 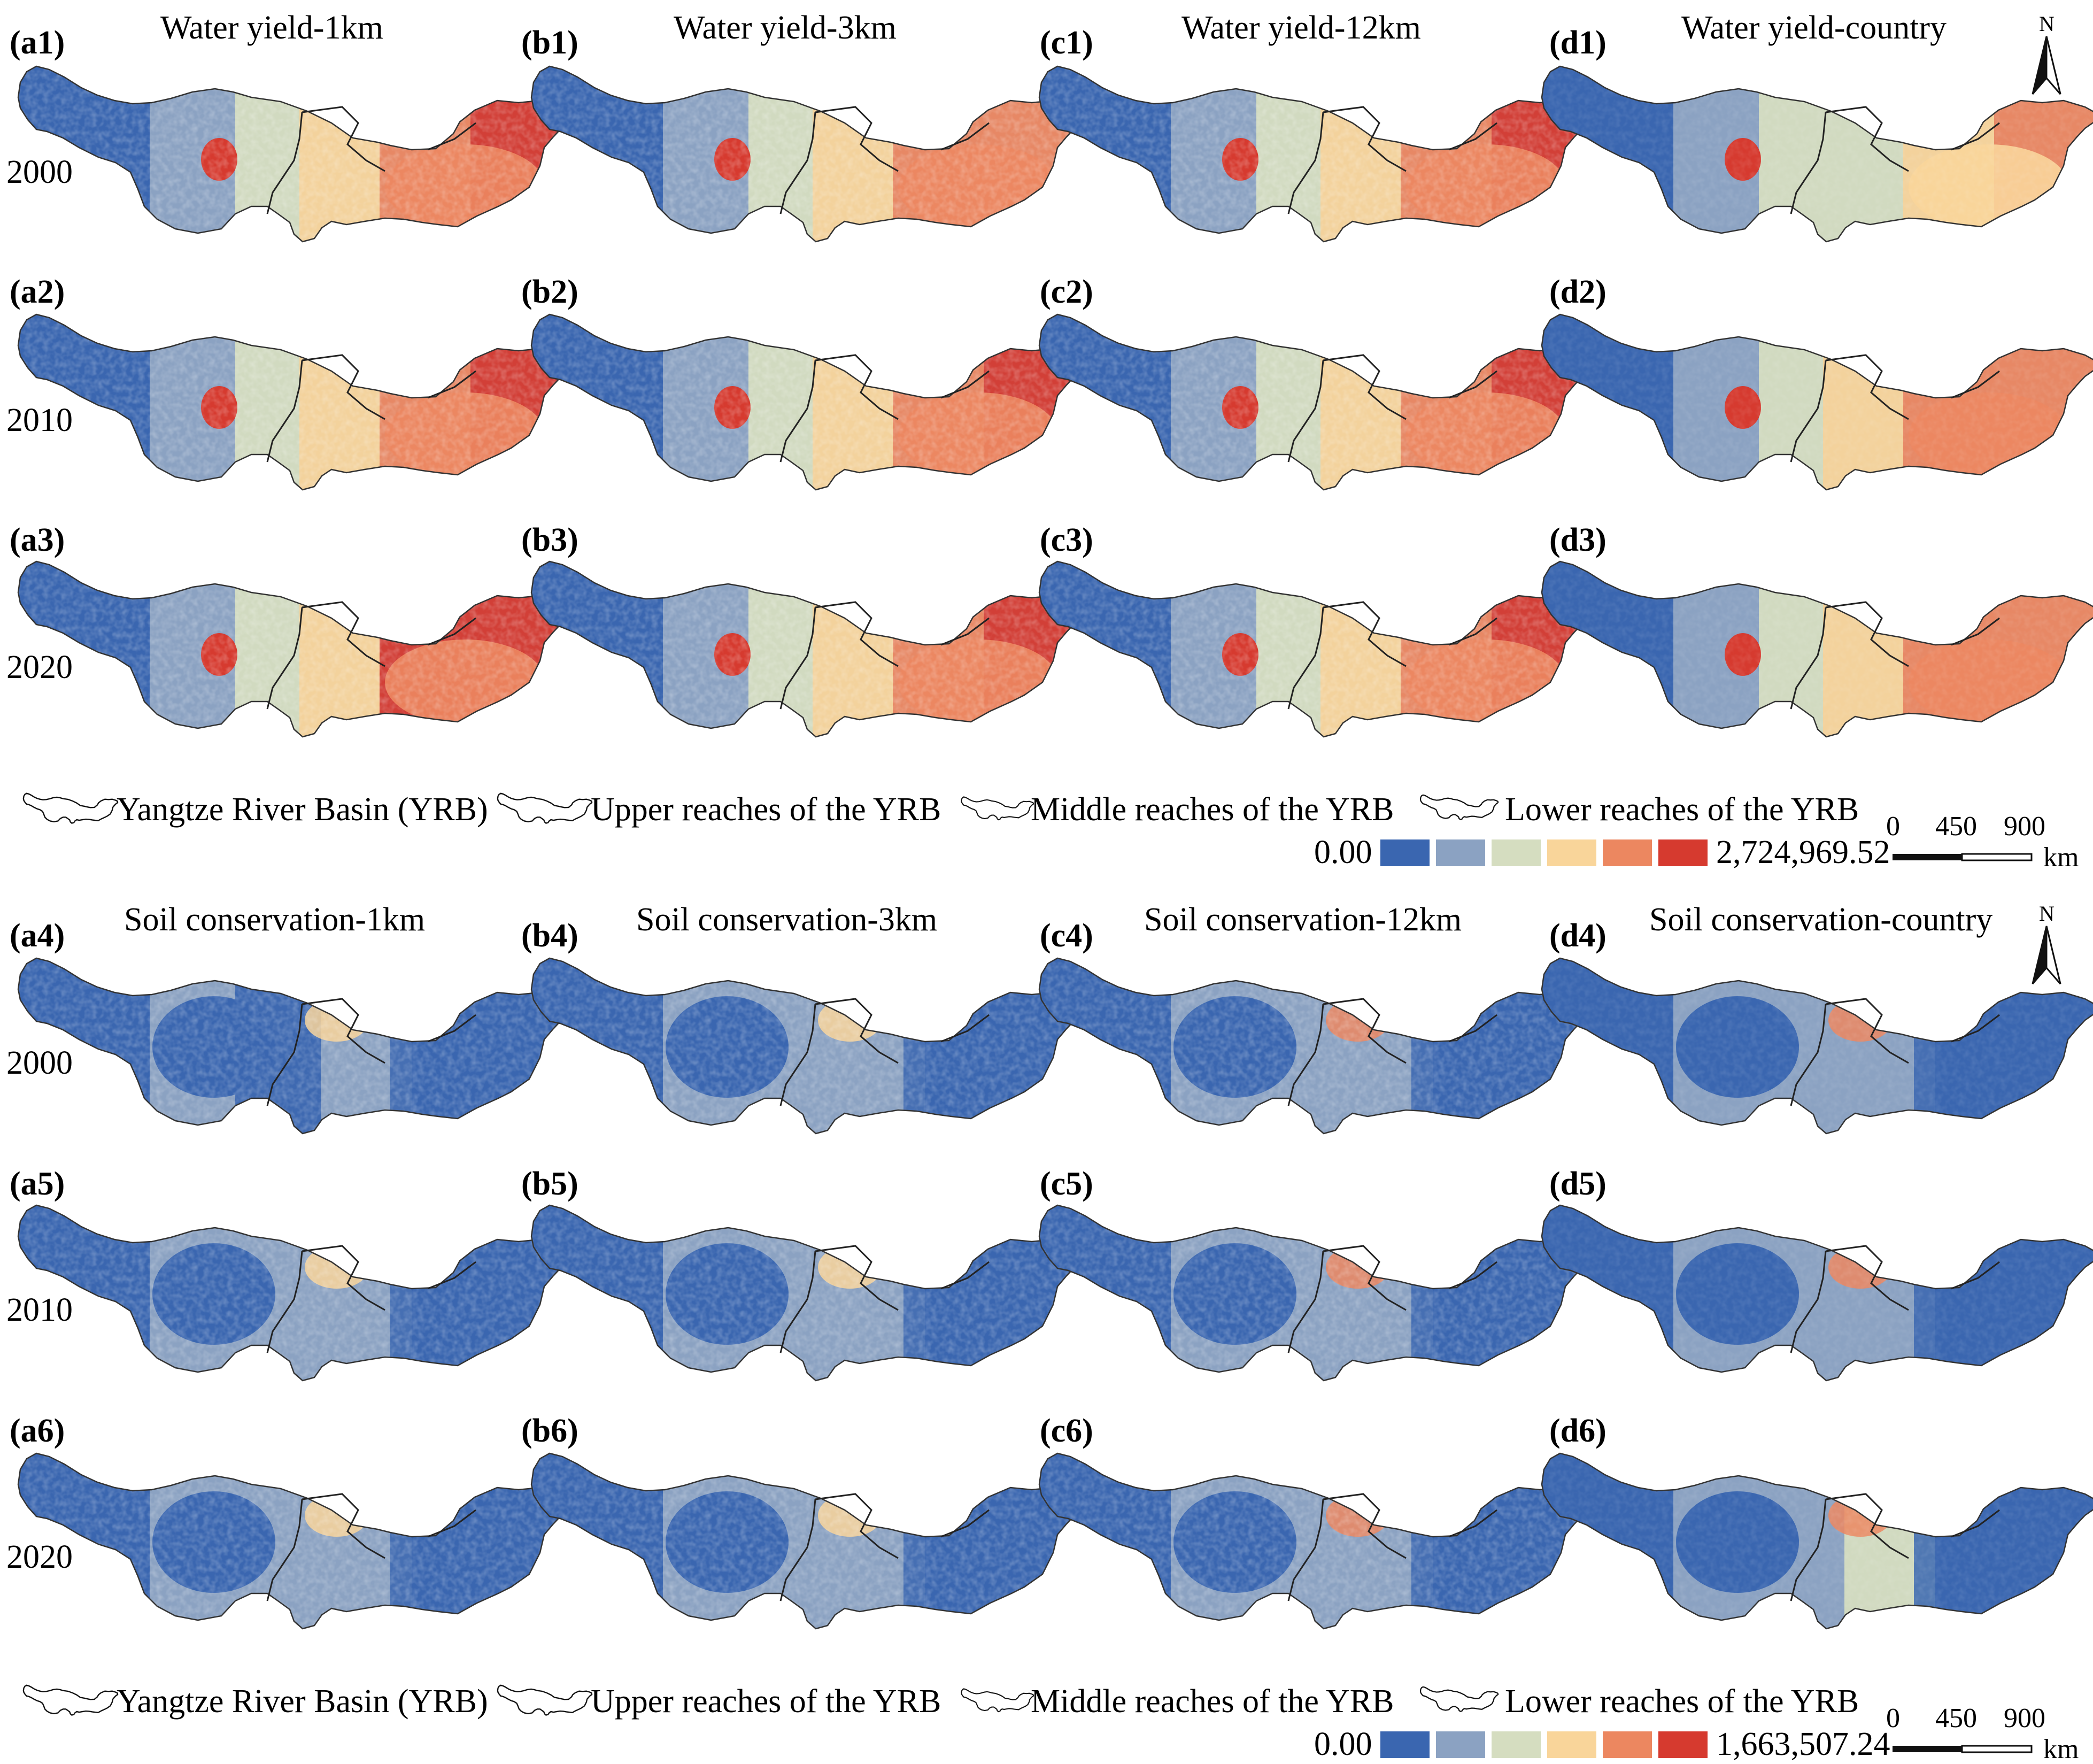 I want to click on panel-label: (c3), so click(x=1067, y=540).